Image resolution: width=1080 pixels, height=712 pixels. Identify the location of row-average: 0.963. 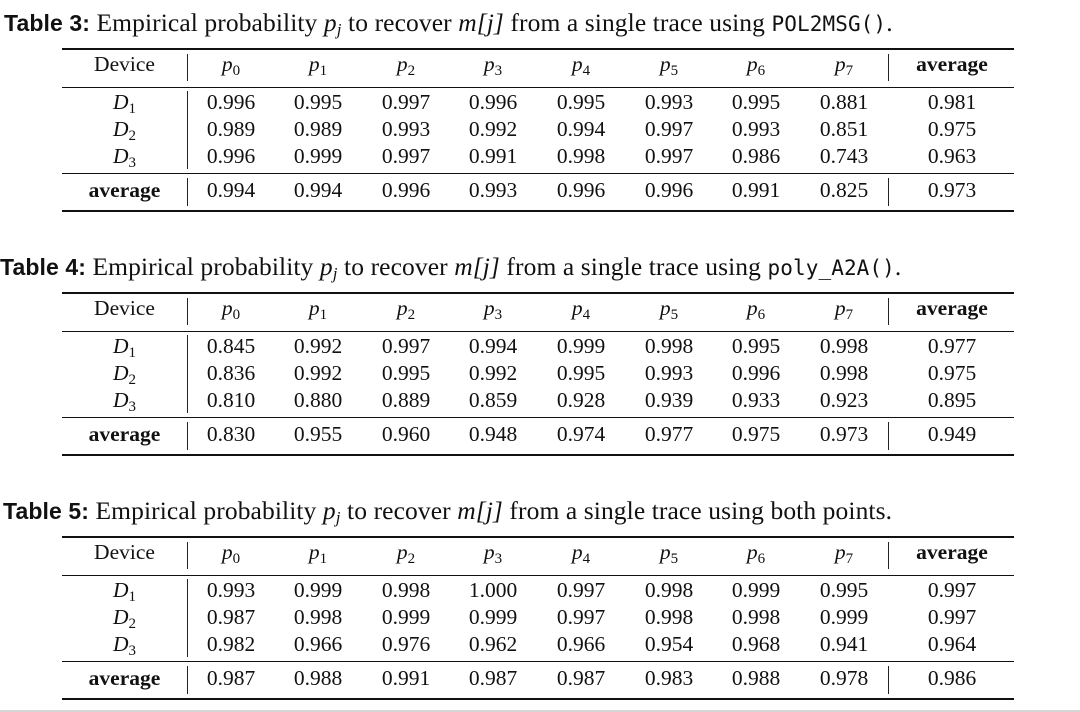
(952, 156).